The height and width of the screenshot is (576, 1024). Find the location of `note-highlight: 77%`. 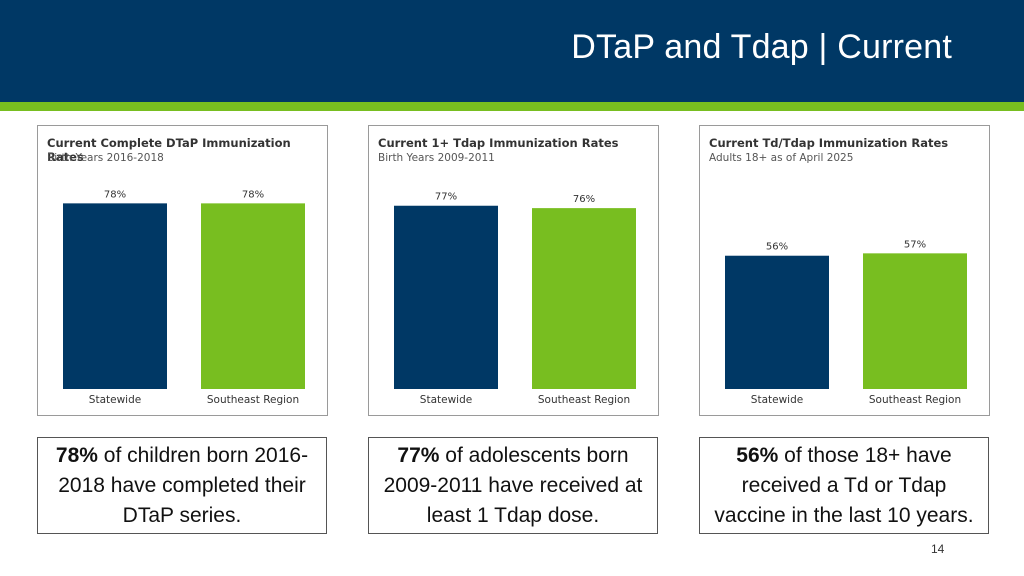

note-highlight: 77% is located at coordinates (418, 455).